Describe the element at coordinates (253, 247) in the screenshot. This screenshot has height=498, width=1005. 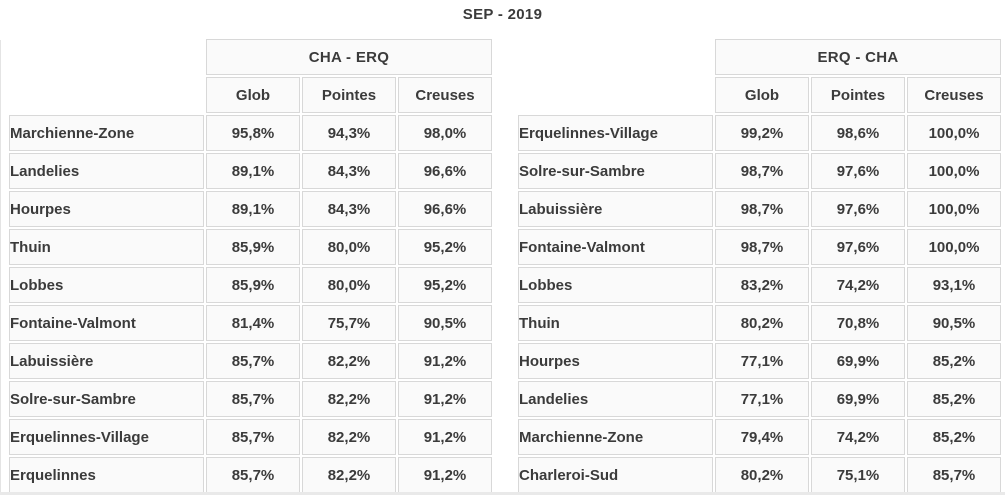
I see `glob-value: 85,9%` at that location.